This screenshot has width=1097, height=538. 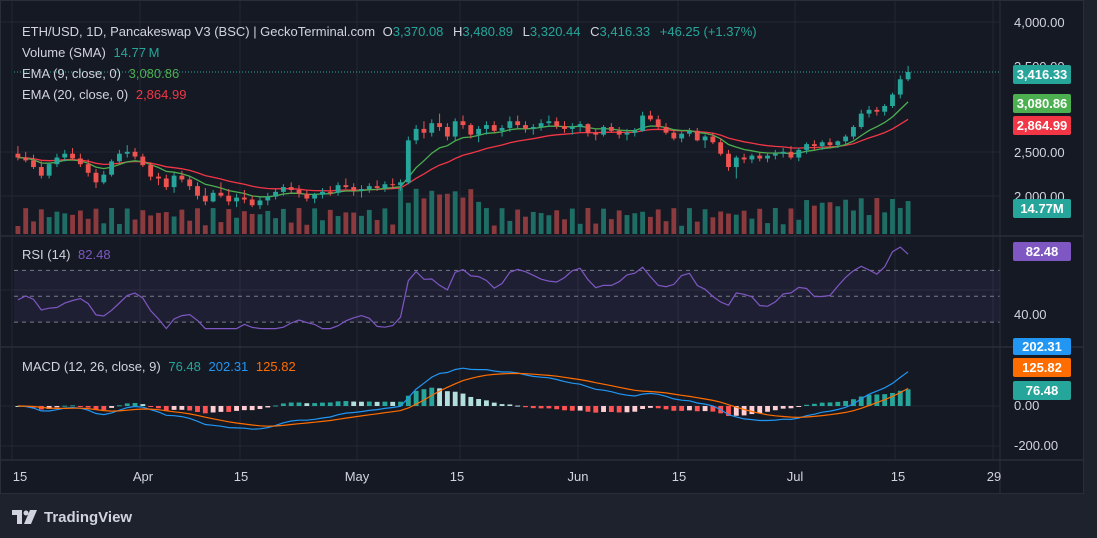 I want to click on close-price-badge: 3,416.33, so click(x=1042, y=74).